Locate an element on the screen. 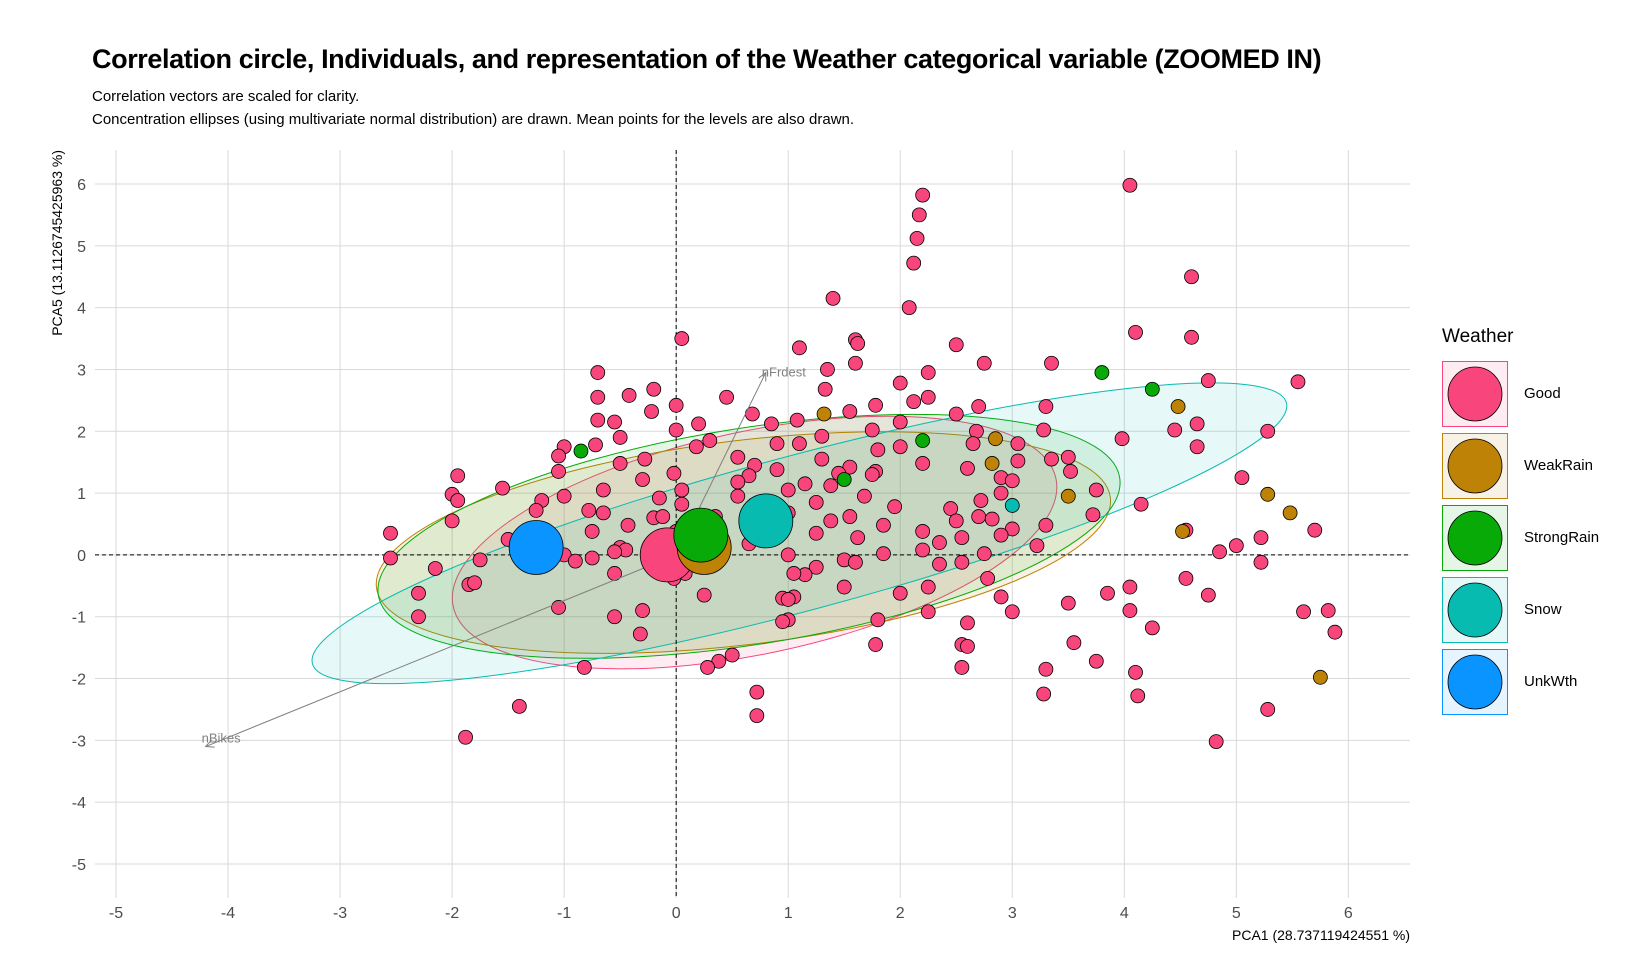  y-tick-label: -2 is located at coordinates (79, 680).